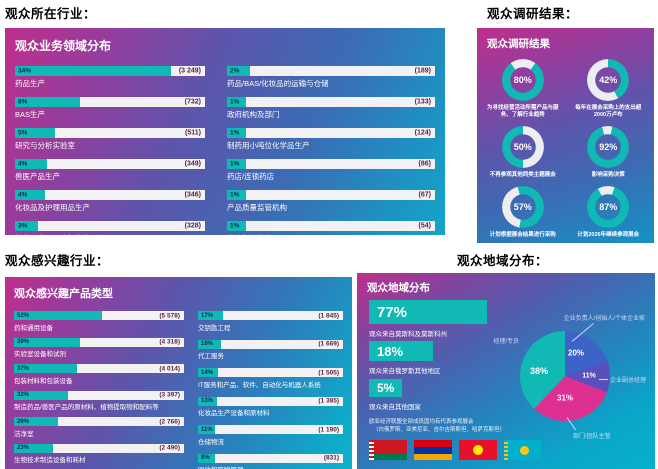  I want to click on bar-fill: 39%, so click(47, 342).